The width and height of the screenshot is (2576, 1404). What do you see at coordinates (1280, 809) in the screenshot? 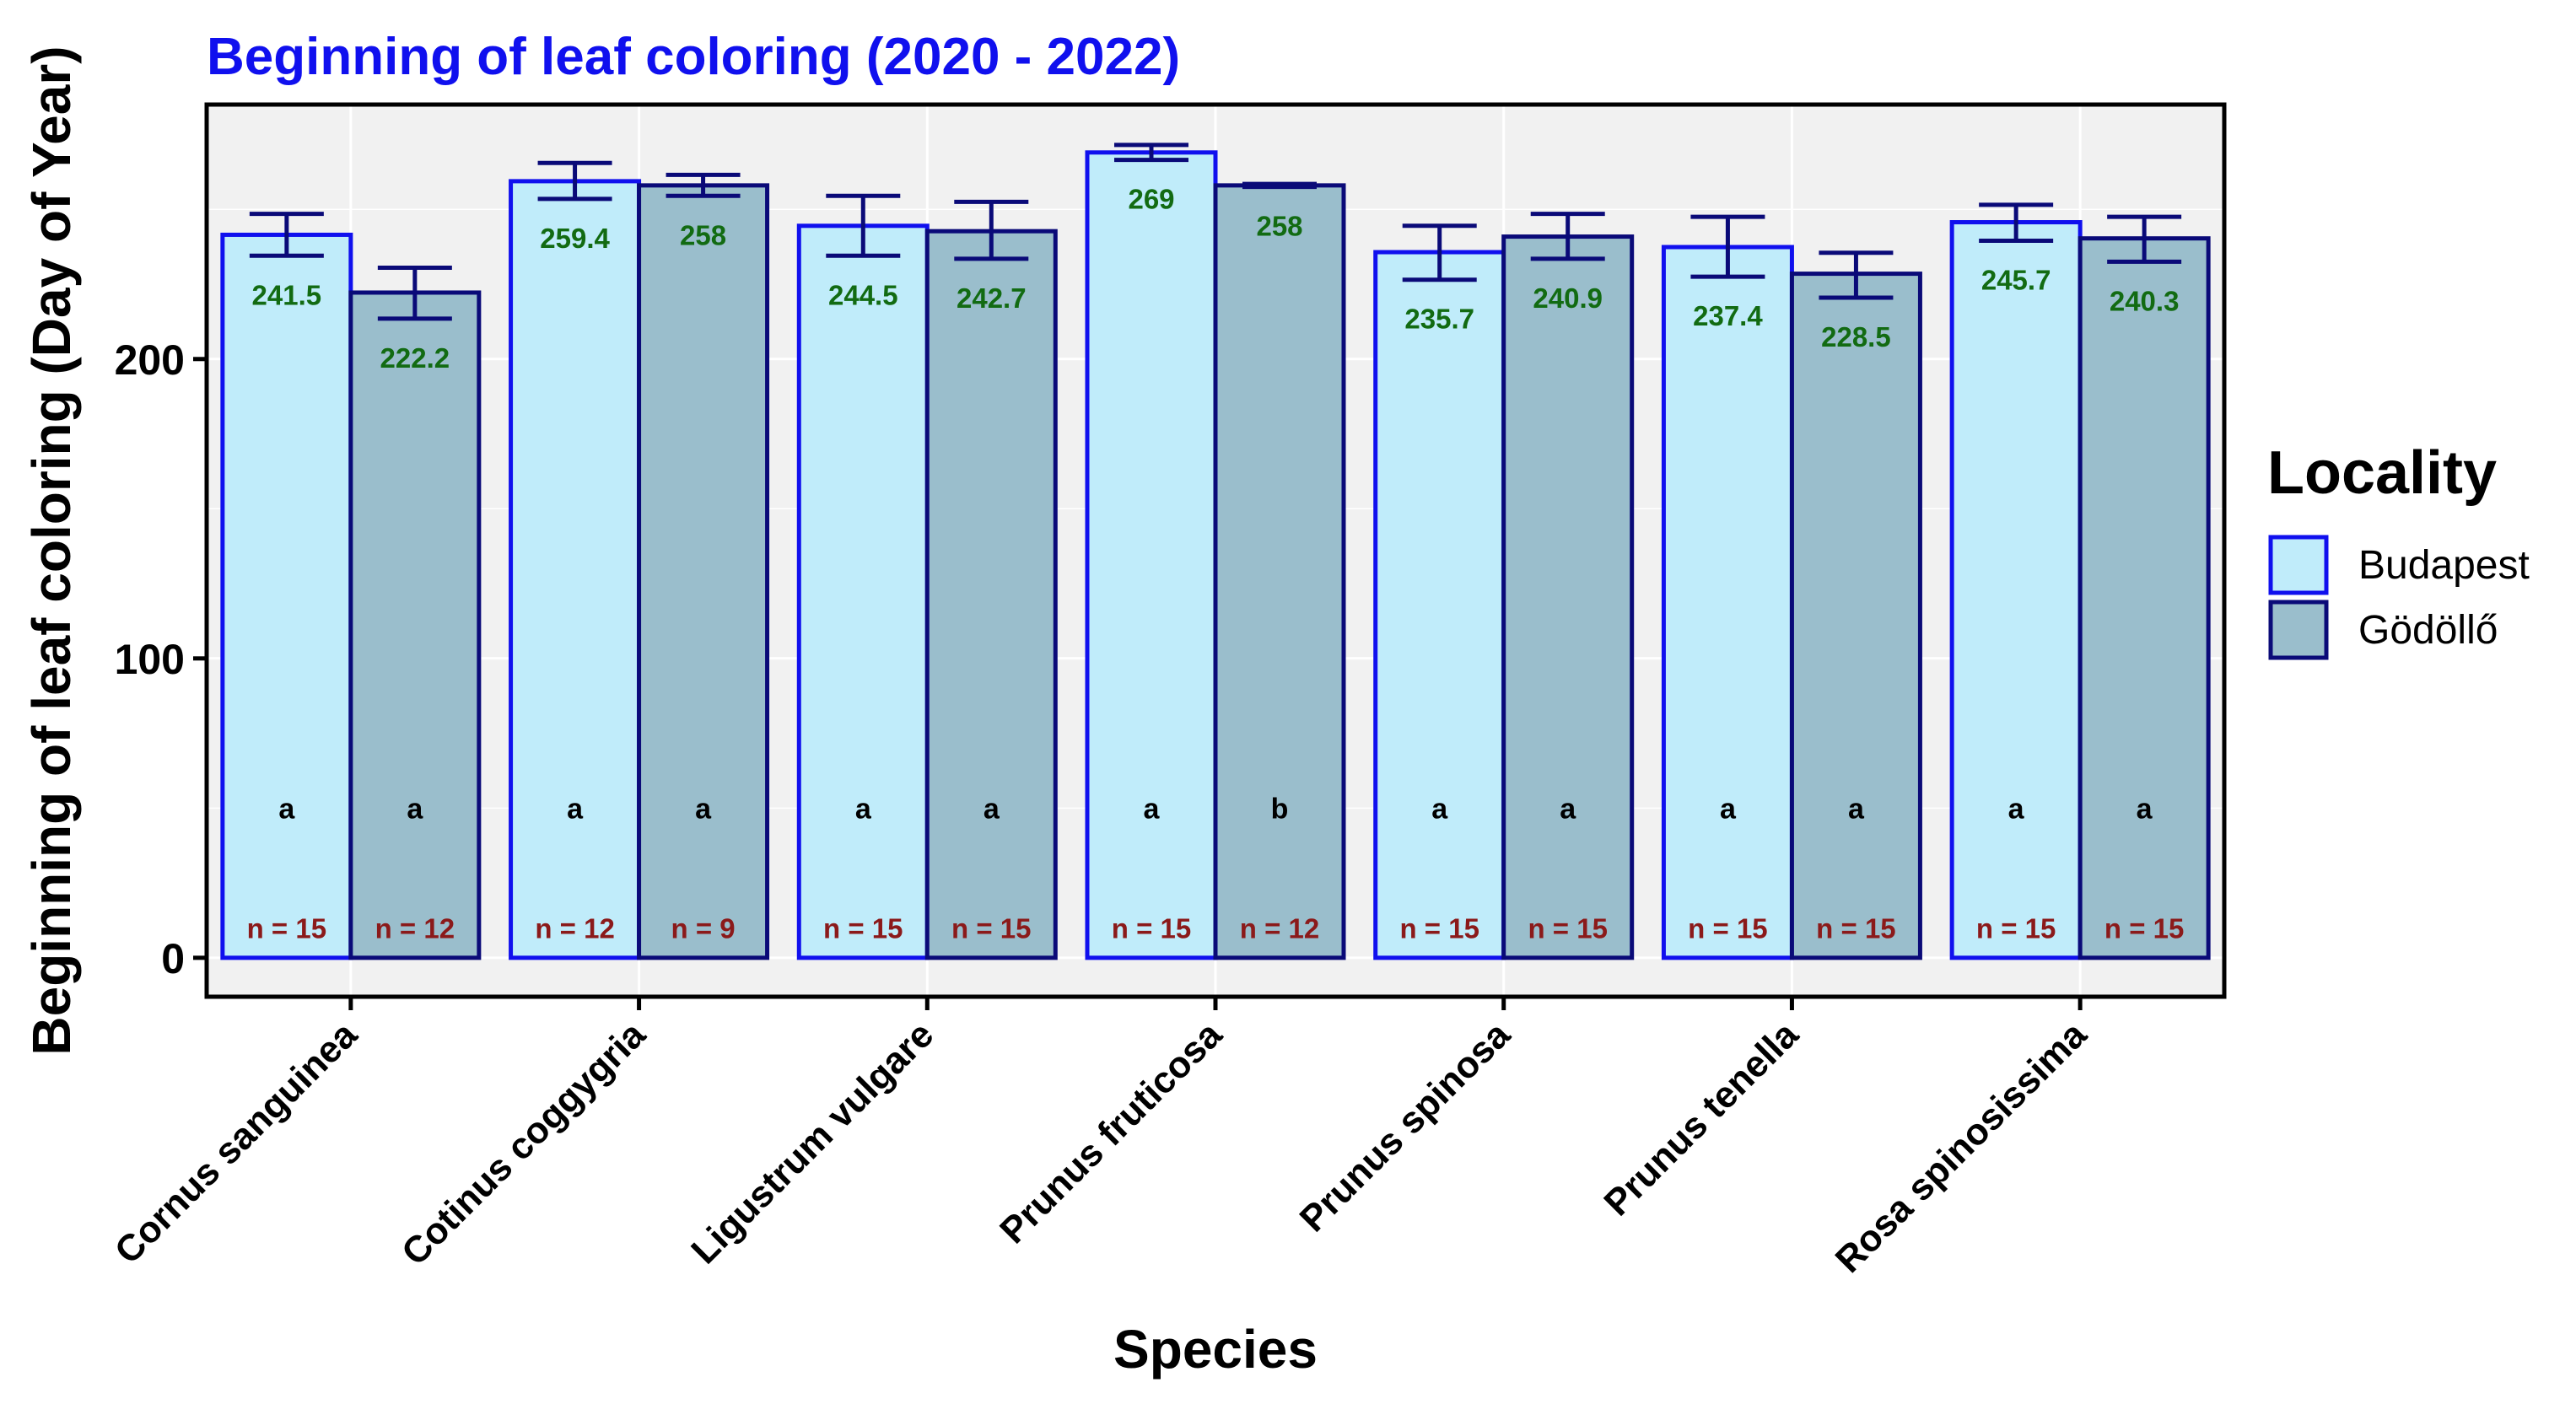
I see `significance-letter: b` at bounding box center [1280, 809].